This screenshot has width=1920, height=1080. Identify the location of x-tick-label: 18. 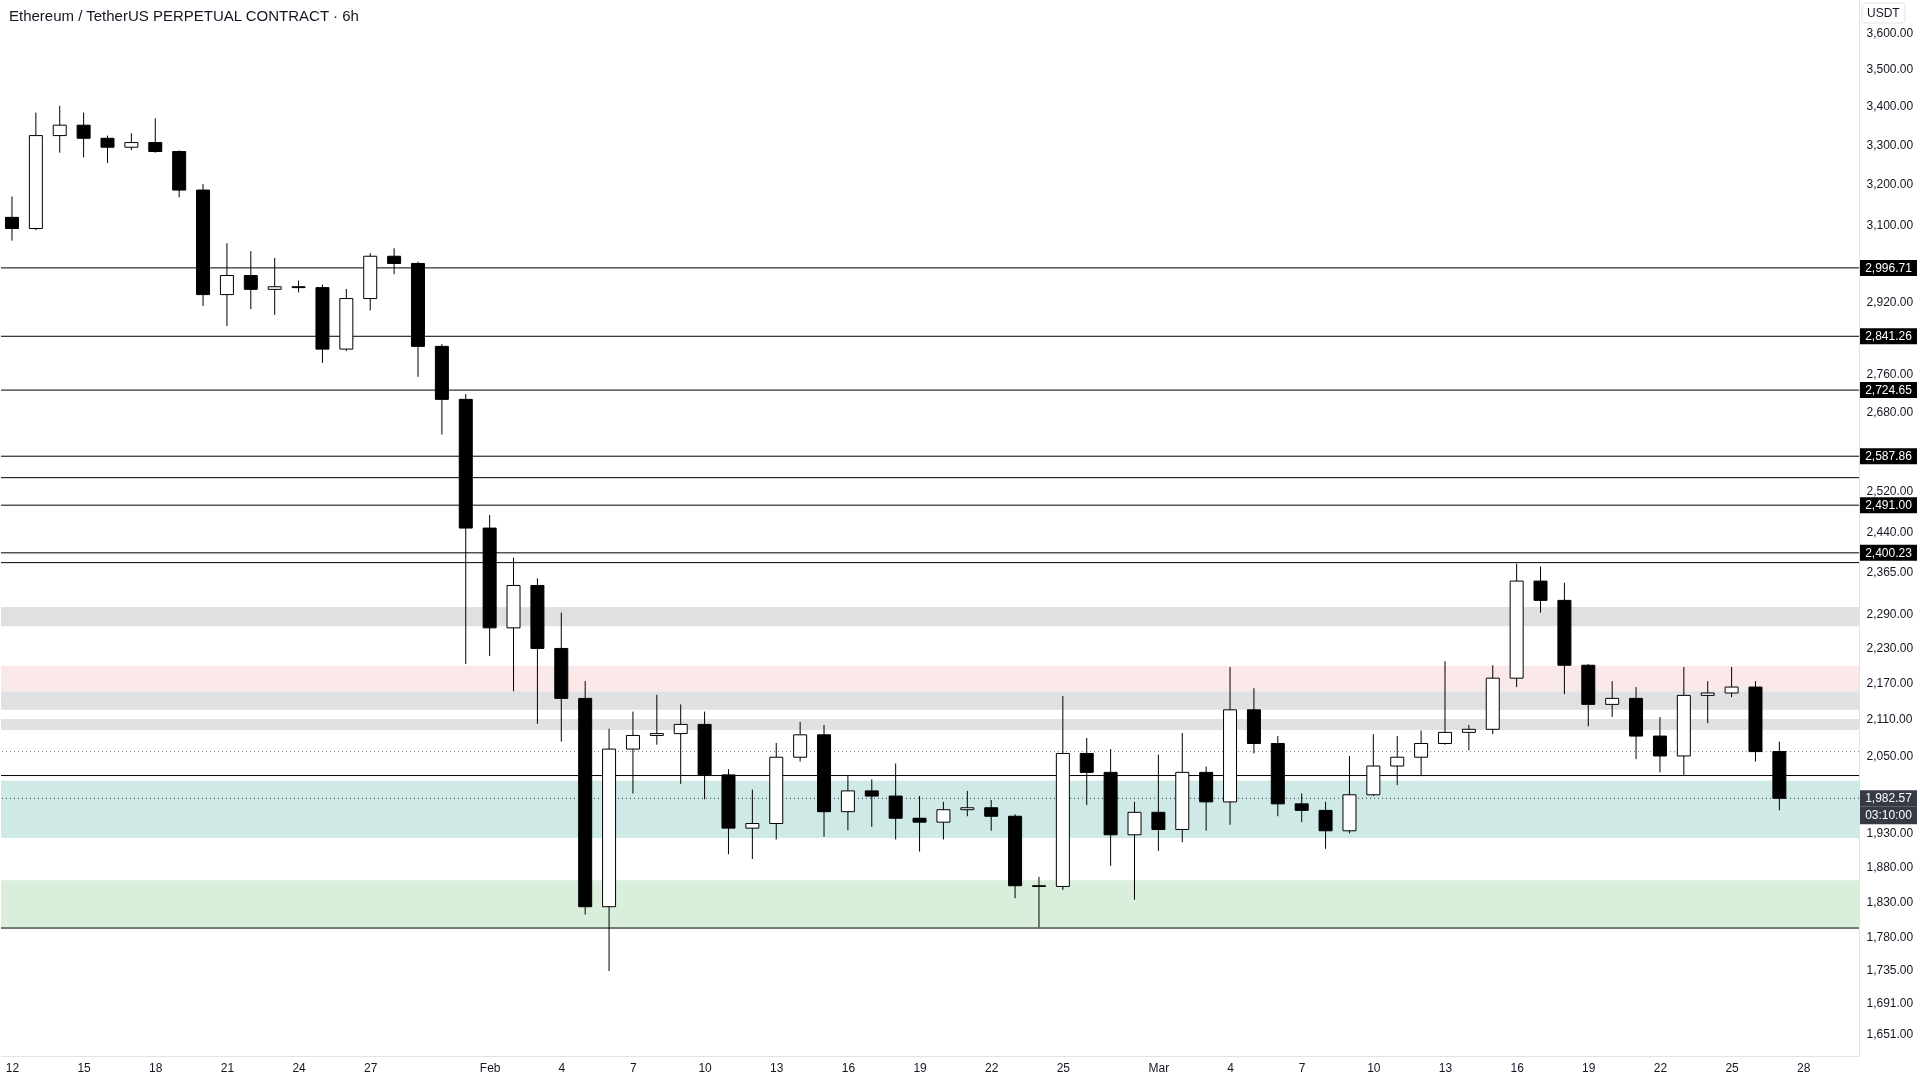
(156, 1067).